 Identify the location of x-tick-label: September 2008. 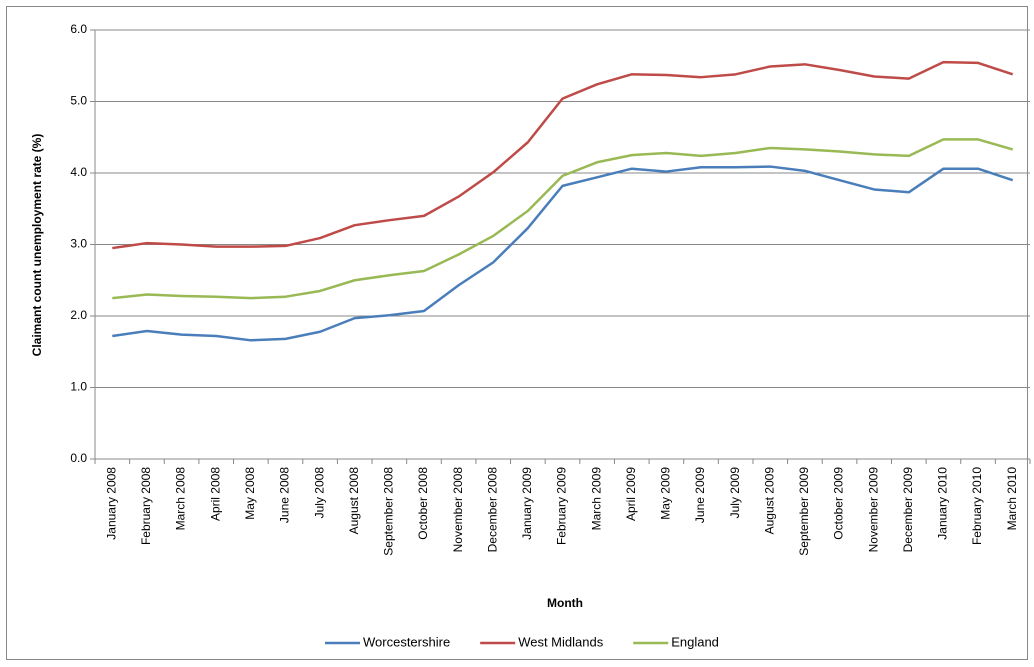
(389, 511).